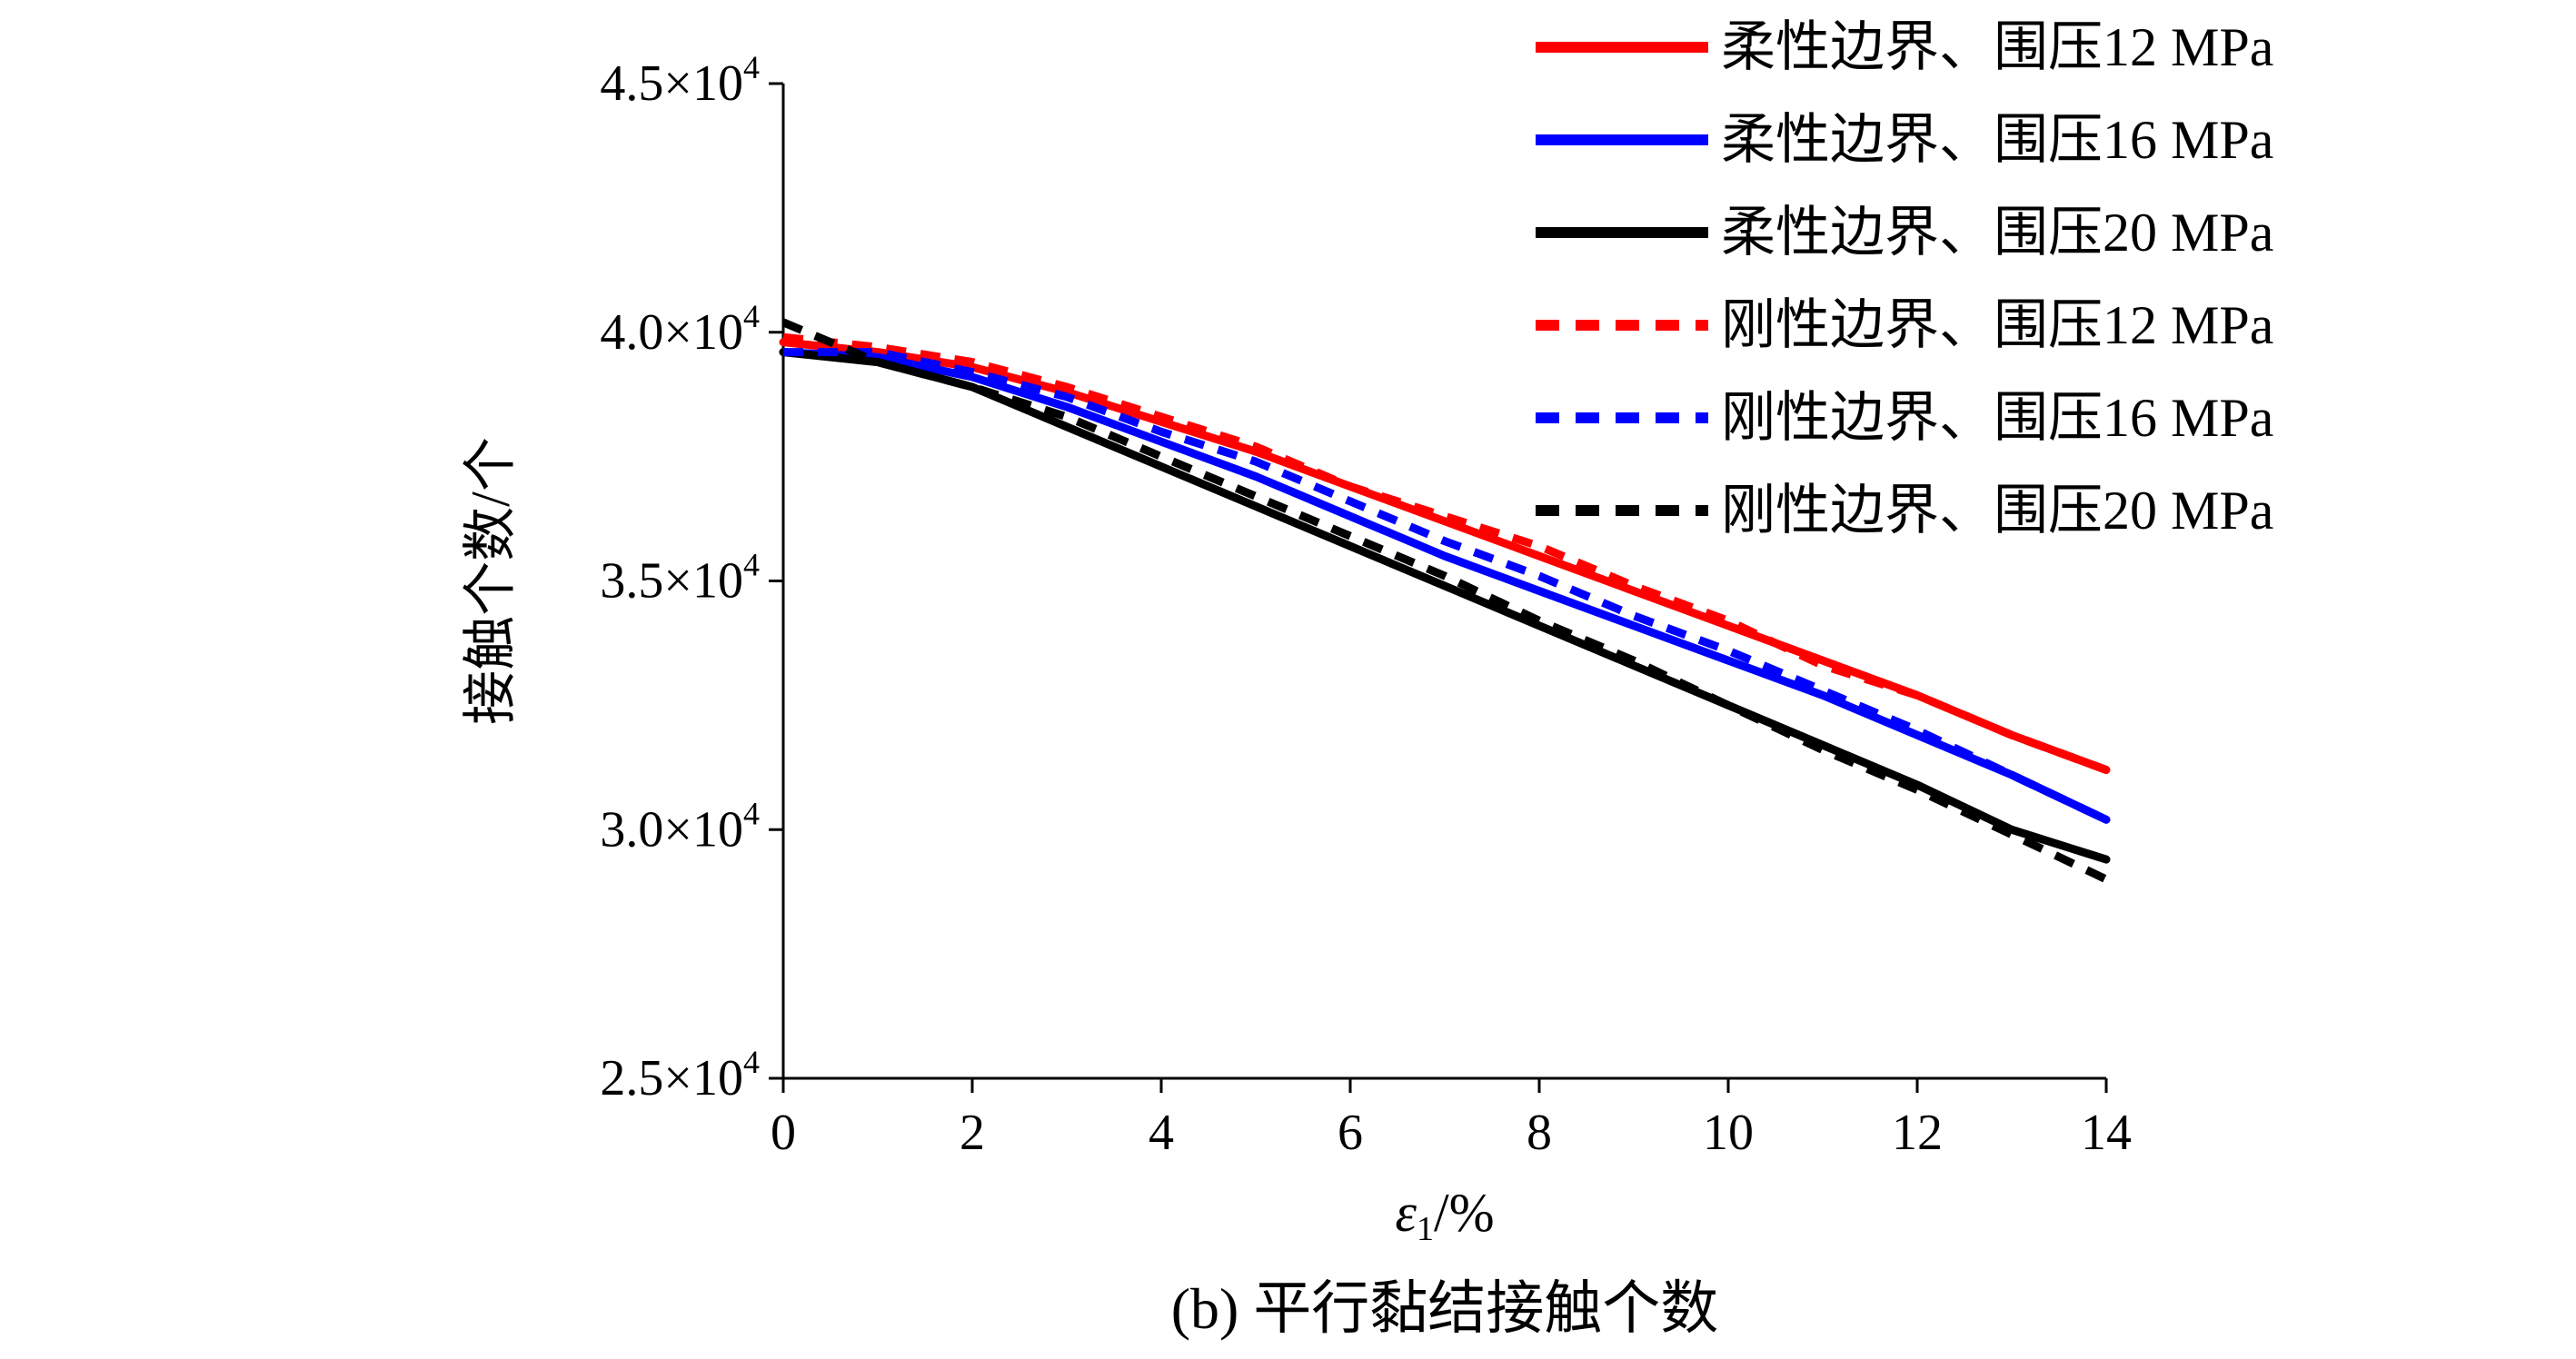  What do you see at coordinates (2107, 1133) in the screenshot?
I see `x-tick-label: 14` at bounding box center [2107, 1133].